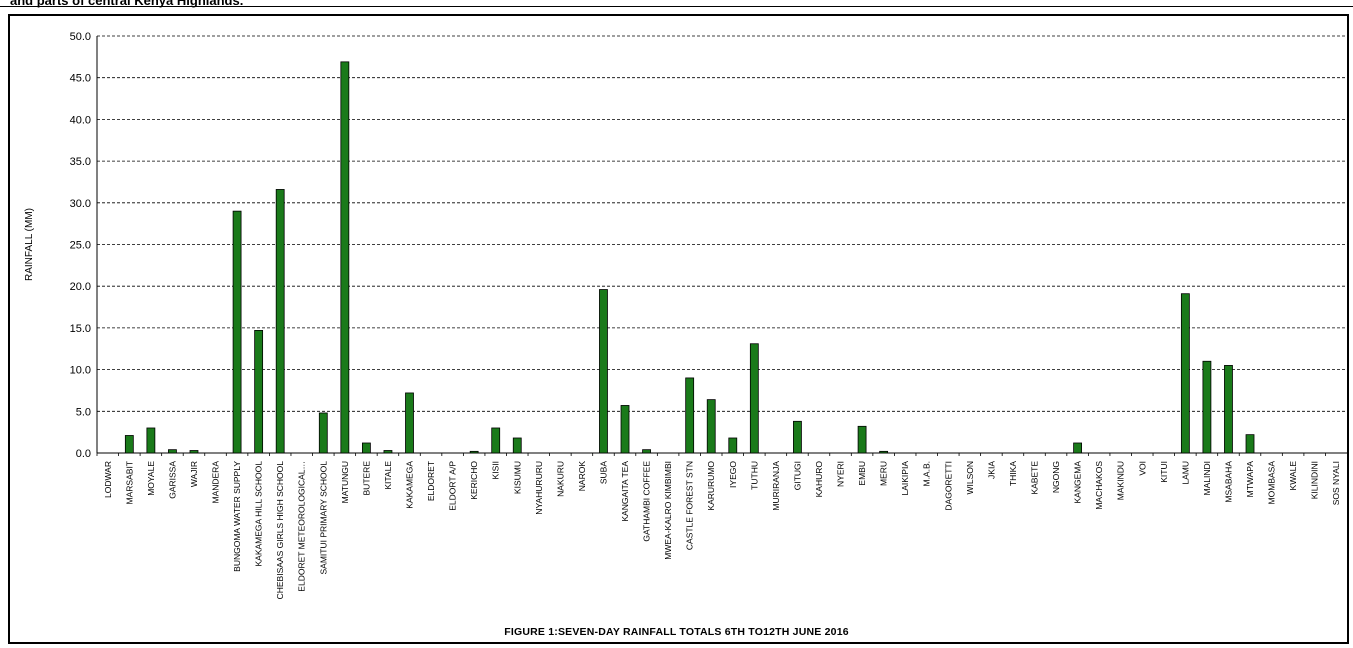  Describe the element at coordinates (194, 474) in the screenshot. I see `x-category-label: WAJIR` at that location.